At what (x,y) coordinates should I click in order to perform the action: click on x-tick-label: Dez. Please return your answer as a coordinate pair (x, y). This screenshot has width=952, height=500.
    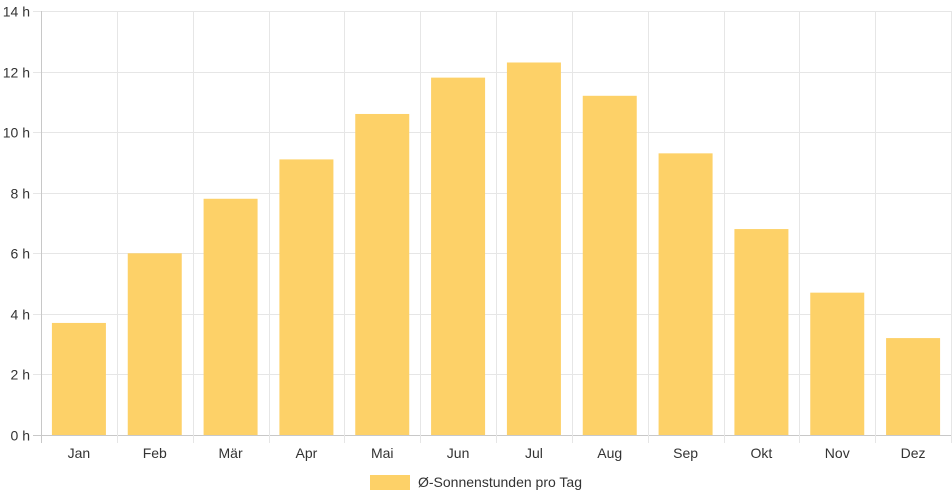
    Looking at the image, I should click on (913, 453).